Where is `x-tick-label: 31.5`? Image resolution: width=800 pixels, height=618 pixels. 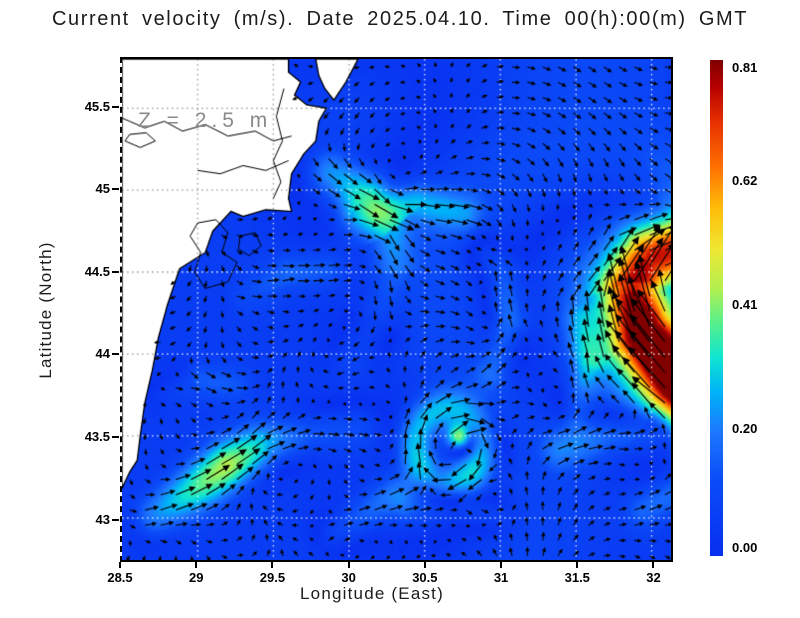 x-tick-label: 31.5 is located at coordinates (577, 577).